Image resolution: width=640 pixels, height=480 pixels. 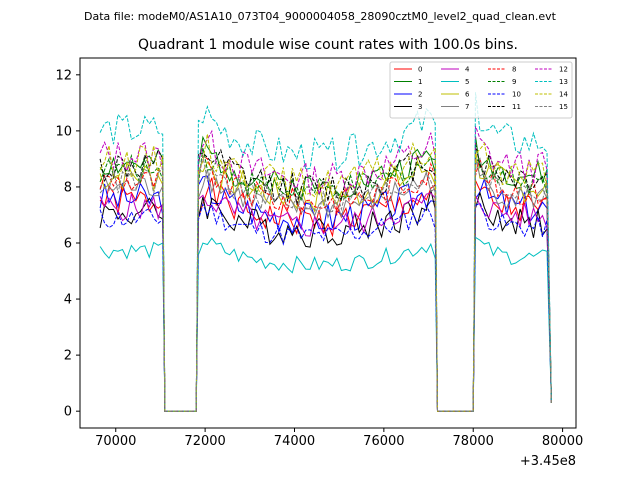 What do you see at coordinates (420, 70) in the screenshot?
I see `legend-label-0: 0` at bounding box center [420, 70].